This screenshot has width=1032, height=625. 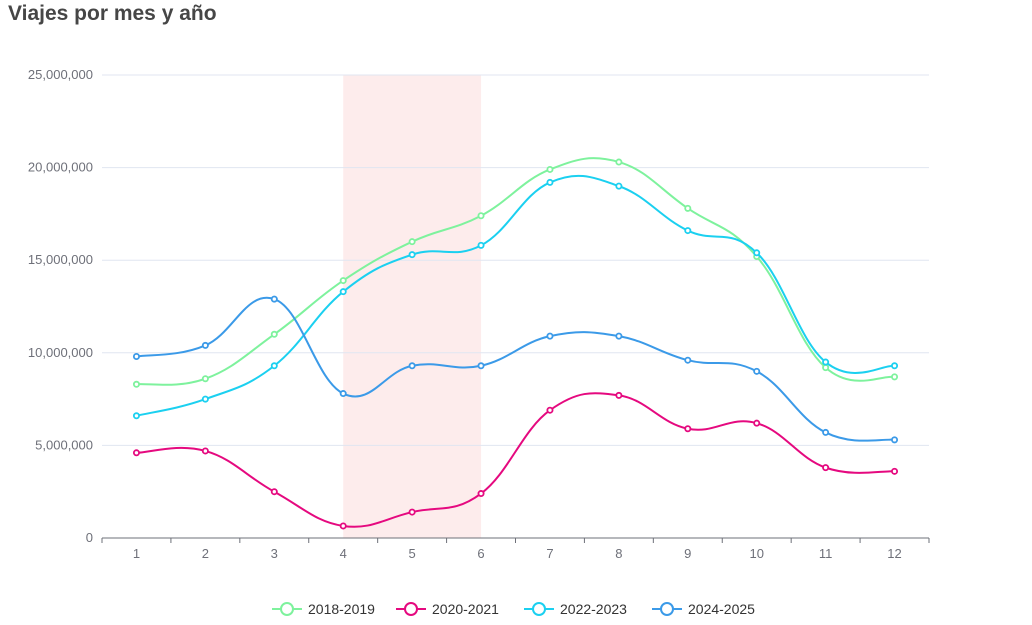 I want to click on y-tick-label: 0, so click(x=89, y=537).